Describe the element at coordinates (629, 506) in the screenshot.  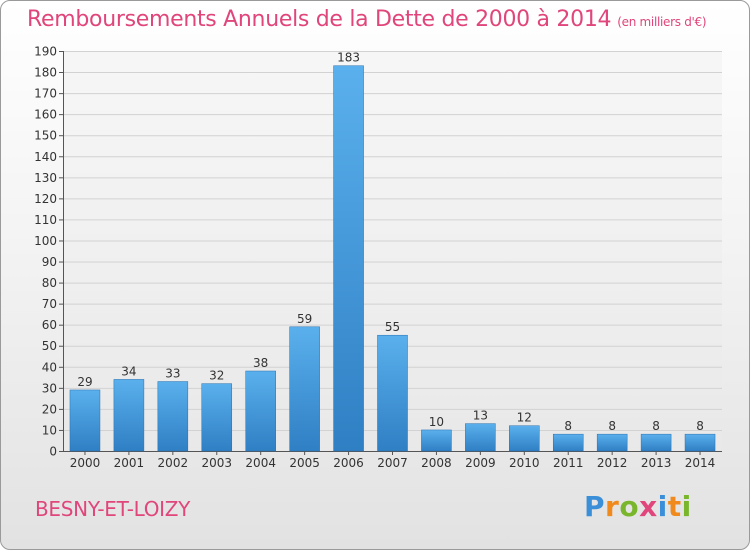
I see `logo-letter: o` at that location.